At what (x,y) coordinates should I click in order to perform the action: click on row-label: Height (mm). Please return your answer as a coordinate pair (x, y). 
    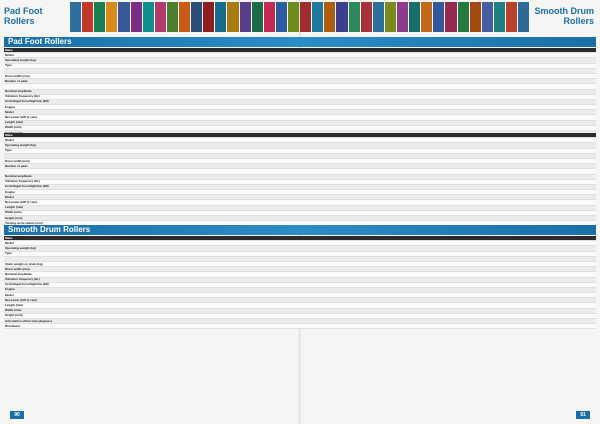
    Looking at the image, I should click on (36, 218).